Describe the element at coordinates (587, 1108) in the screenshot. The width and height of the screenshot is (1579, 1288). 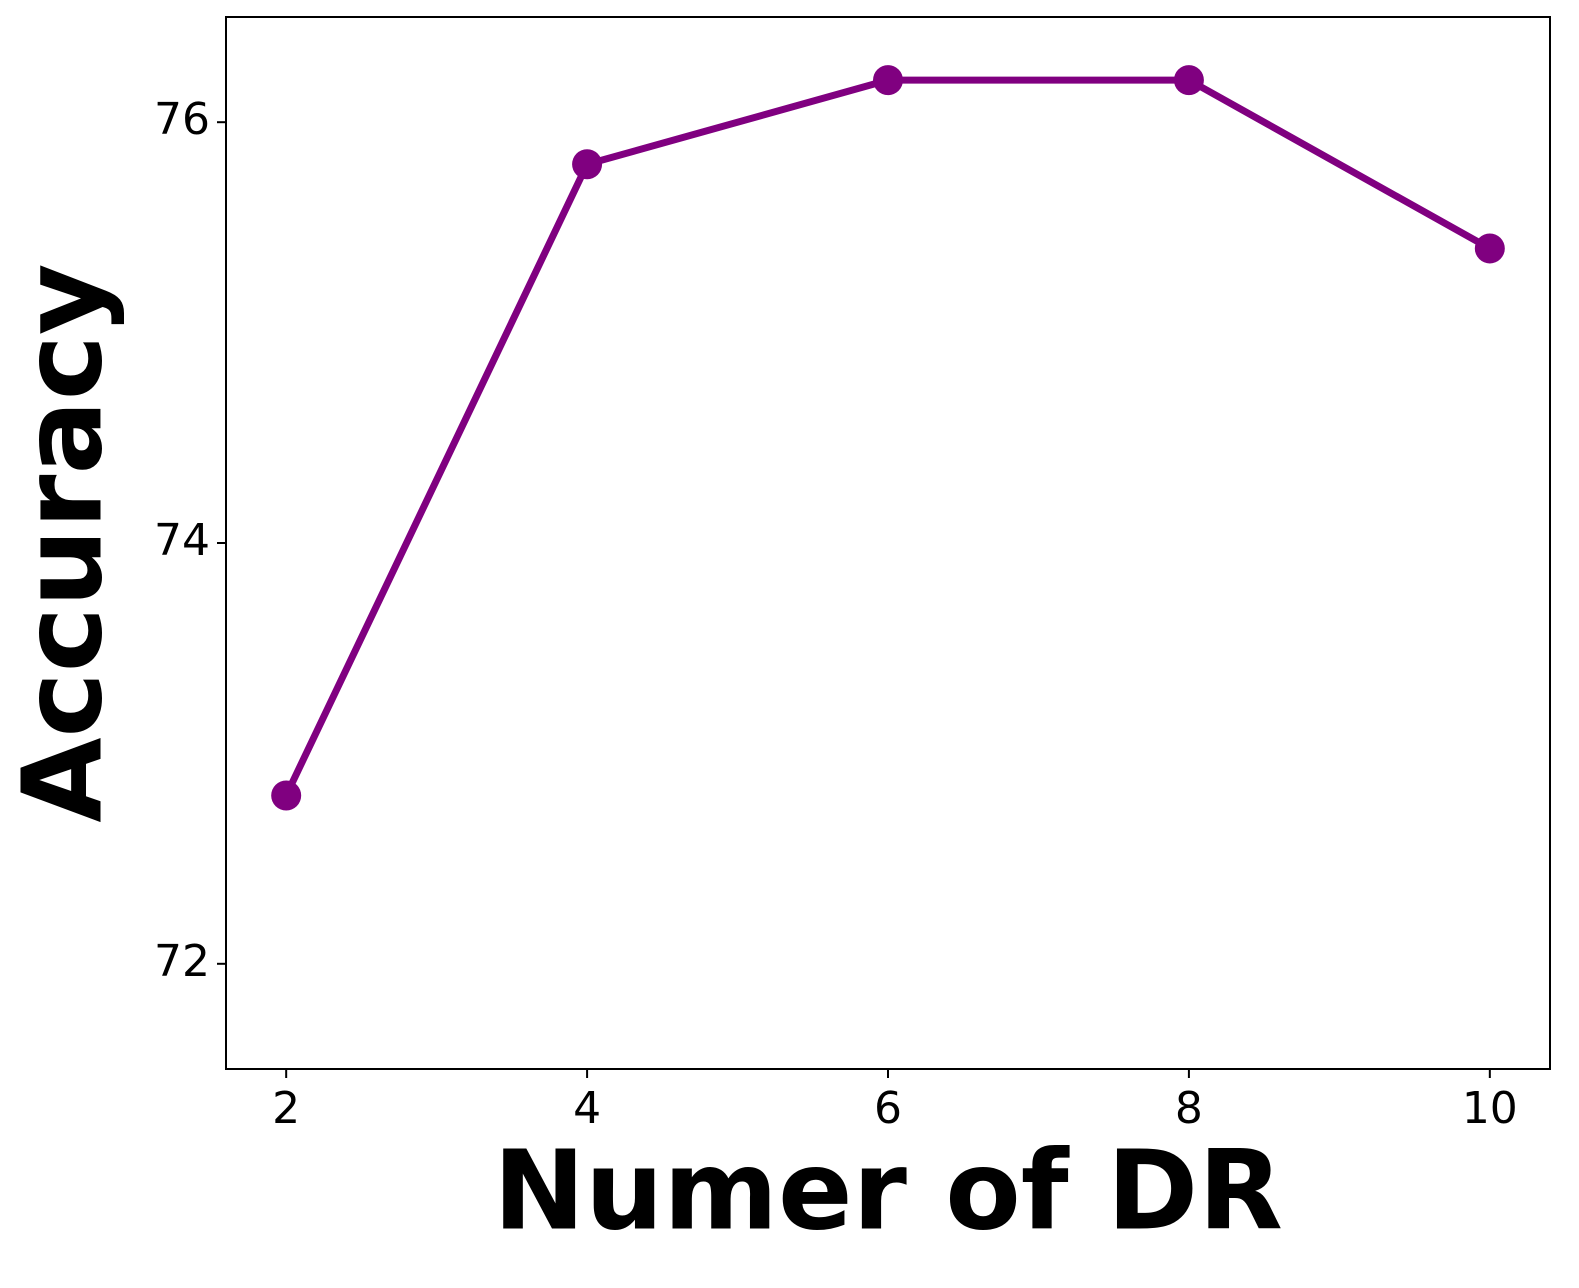
I see `x-tick-label: 4` at that location.